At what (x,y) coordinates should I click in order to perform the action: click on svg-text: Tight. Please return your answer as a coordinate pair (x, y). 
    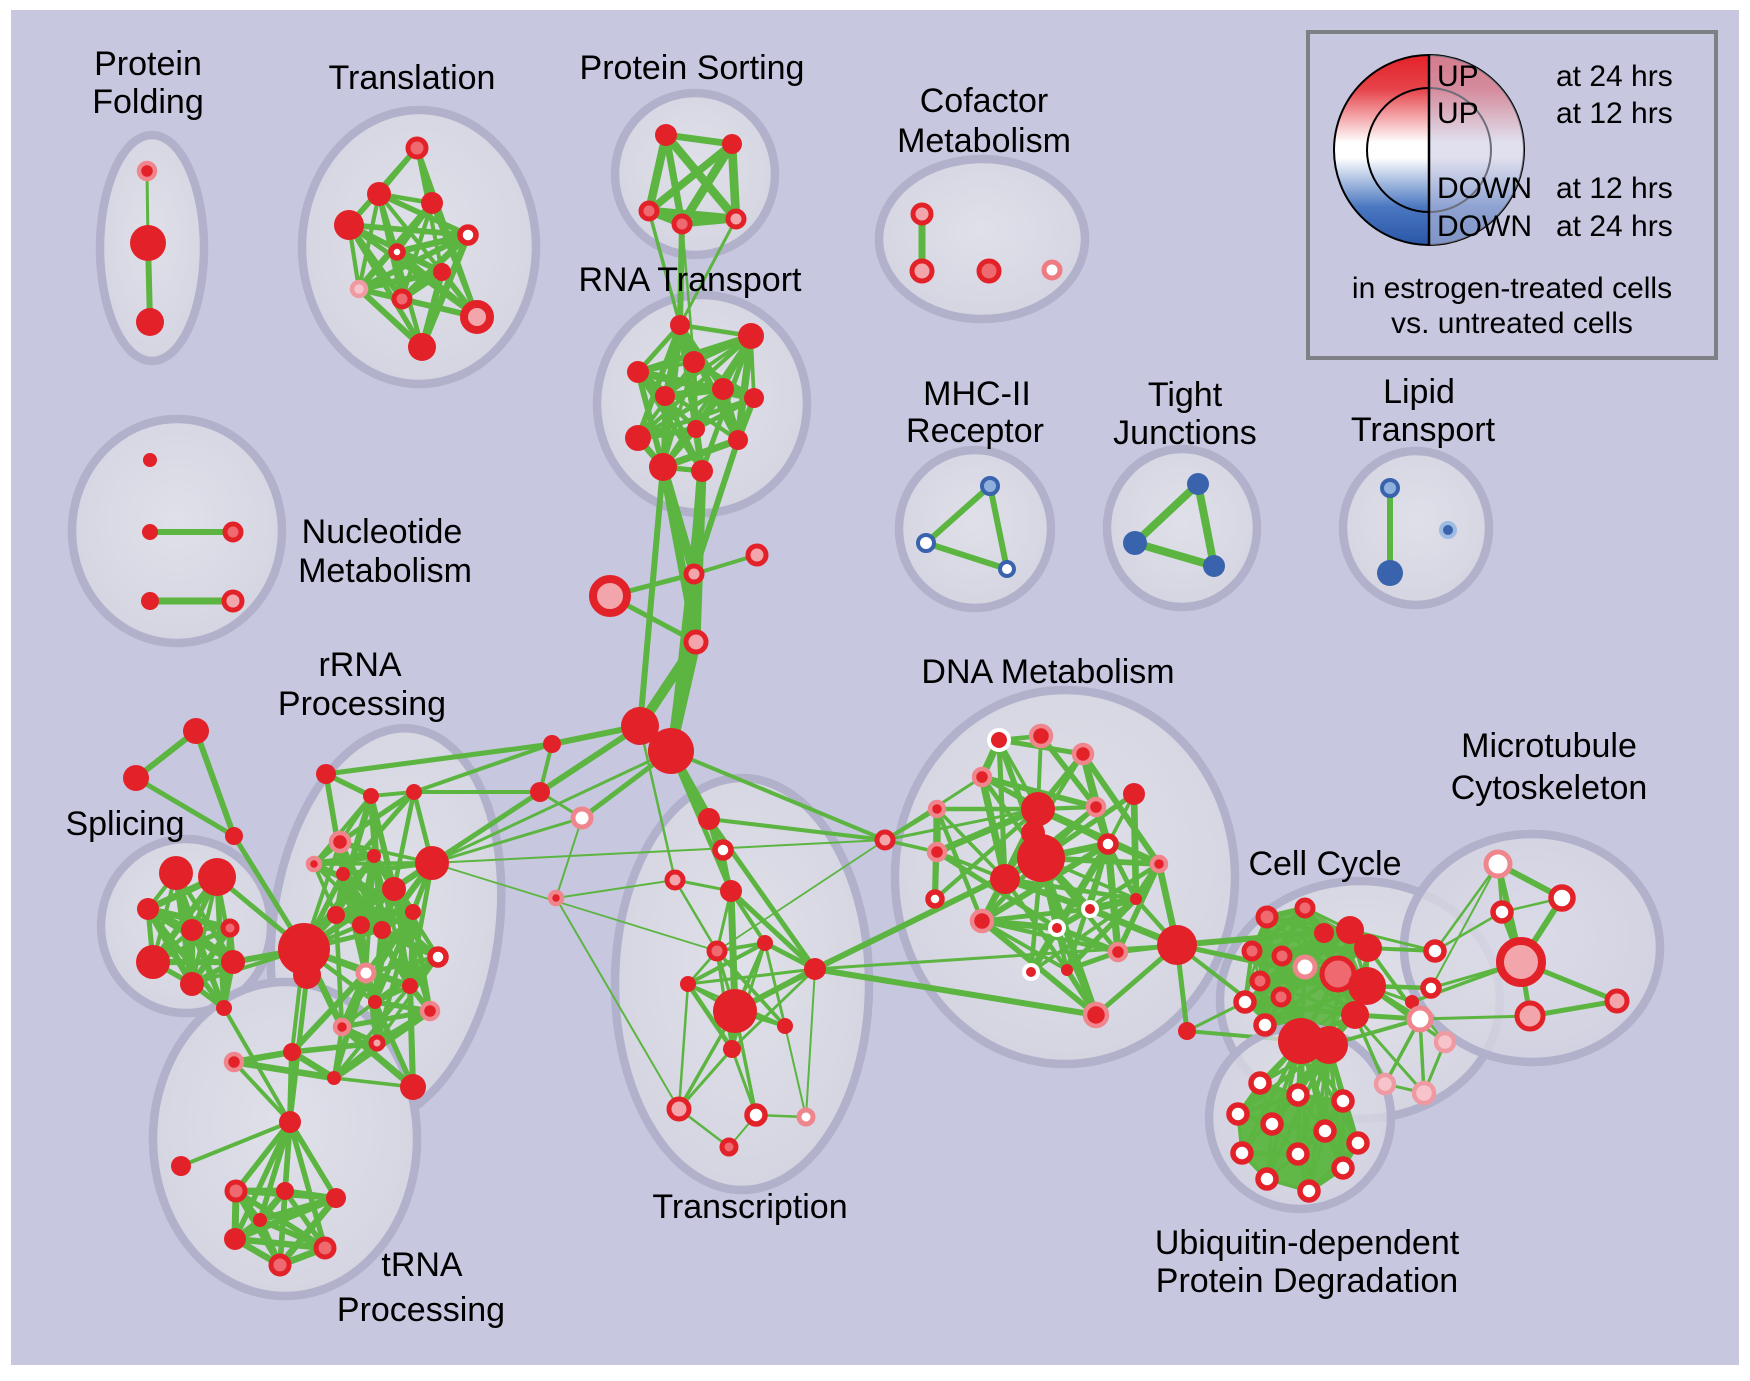
    Looking at the image, I should click on (1185, 395).